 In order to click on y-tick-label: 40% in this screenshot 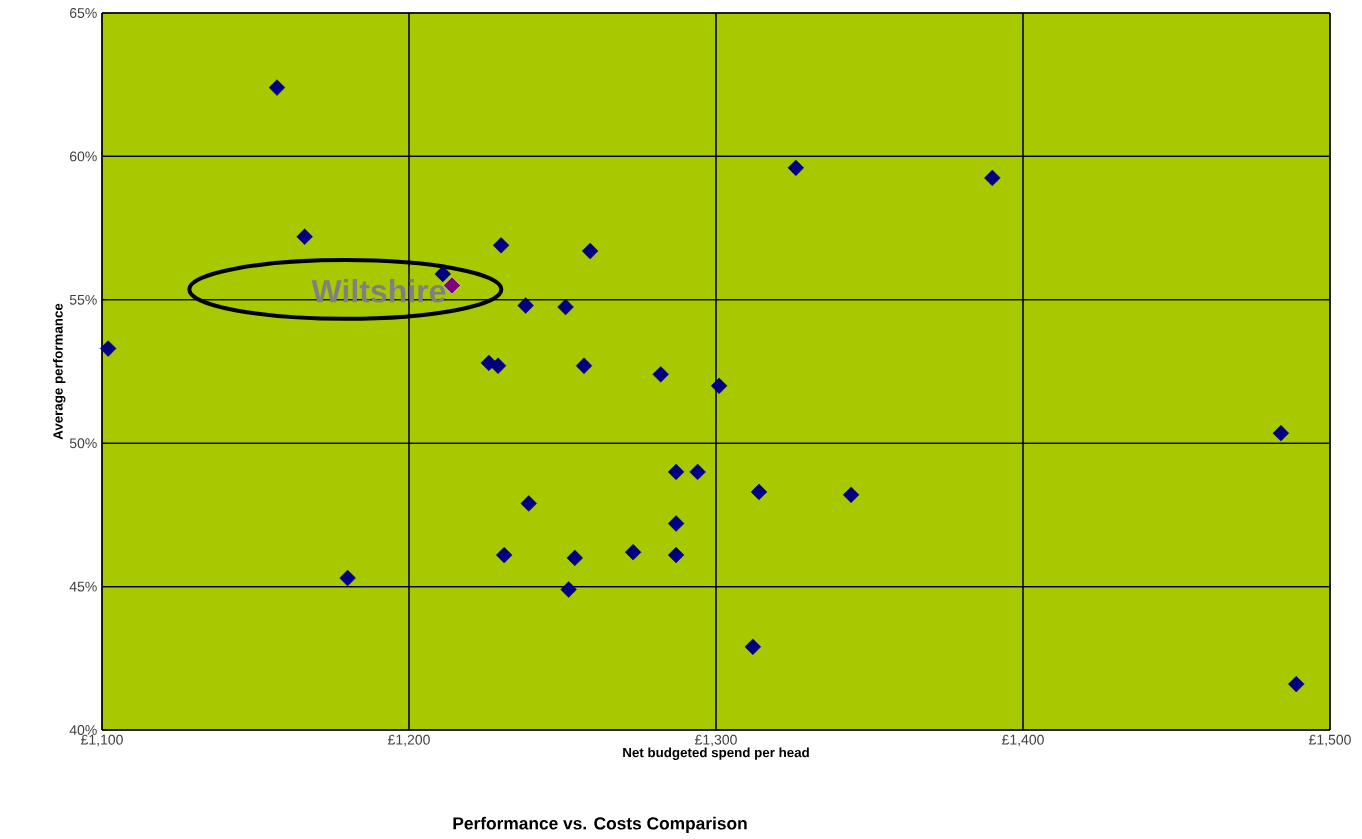, I will do `click(83, 730)`.